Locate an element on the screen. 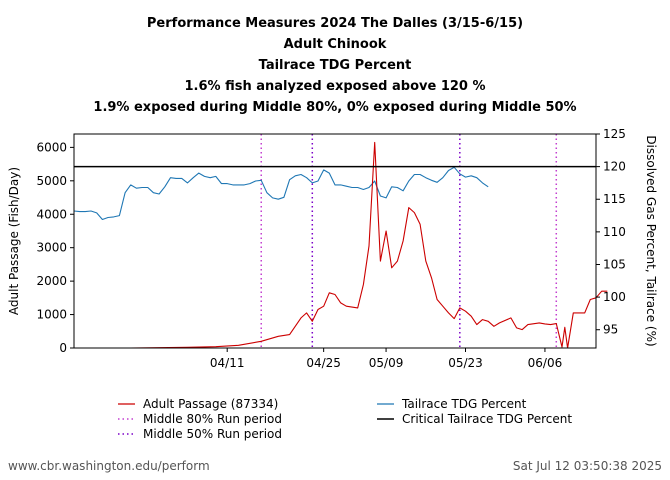 The image size is (670, 480). legend-label-adult-passage: Adult Passage (87334) is located at coordinates (210, 404).